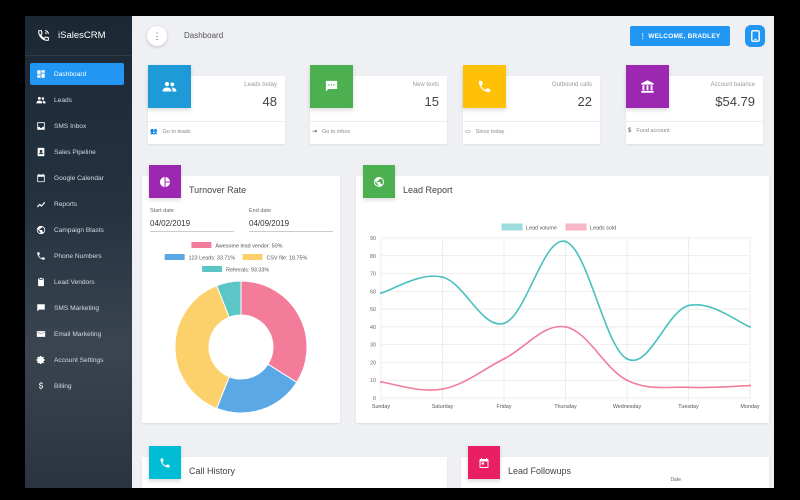 Image resolution: width=800 pixels, height=500 pixels. Describe the element at coordinates (41, 204) in the screenshot. I see `trend-icon` at that location.